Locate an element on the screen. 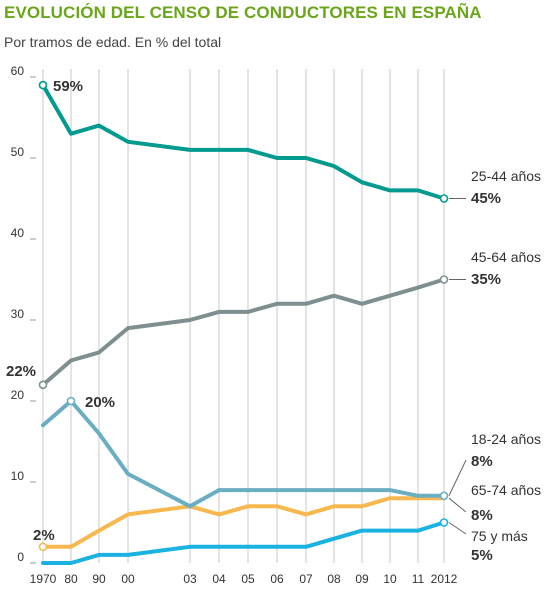 This screenshot has height=592, width=560. x-tick-label-04: 04 is located at coordinates (219, 579).